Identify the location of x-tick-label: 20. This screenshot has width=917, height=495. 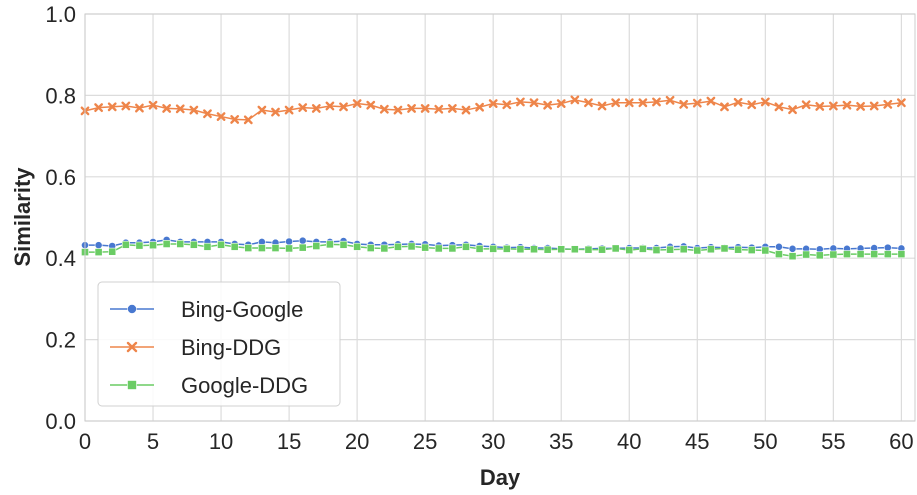
(357, 441).